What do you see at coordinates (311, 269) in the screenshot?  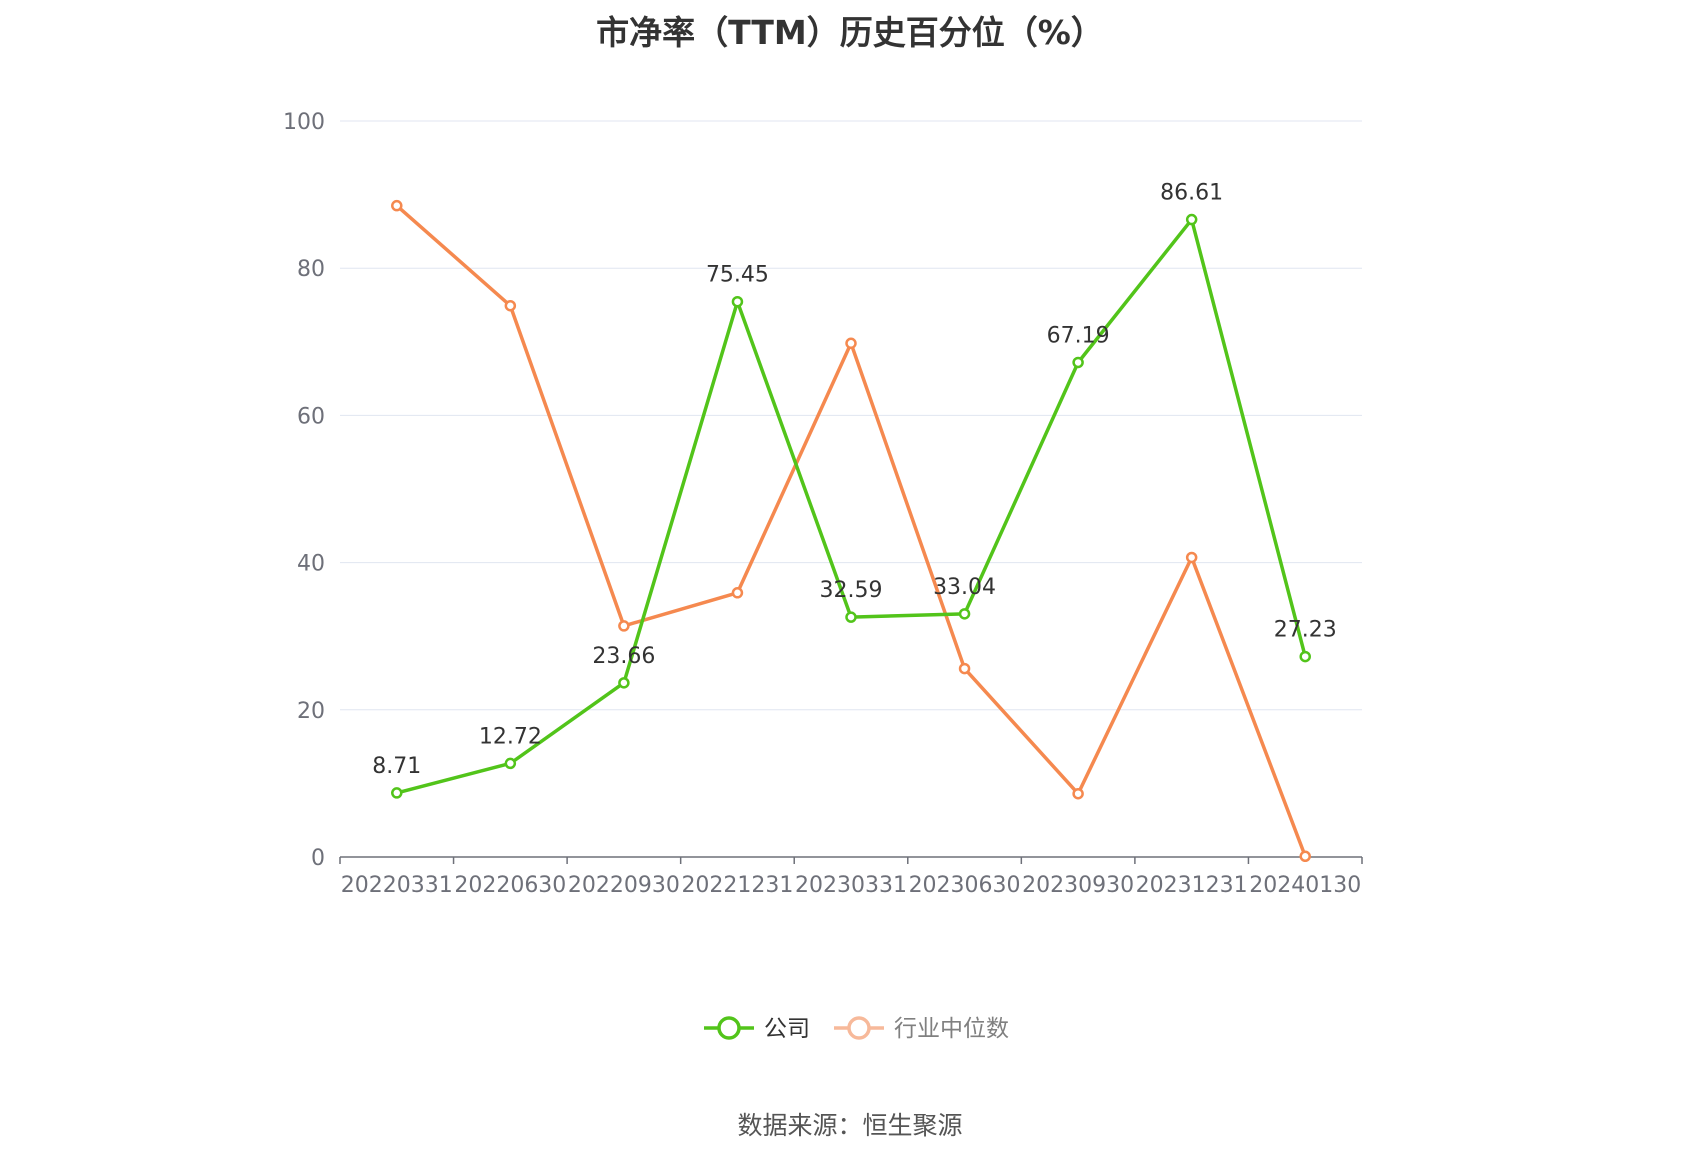 I see `y-tick-label: 80` at bounding box center [311, 269].